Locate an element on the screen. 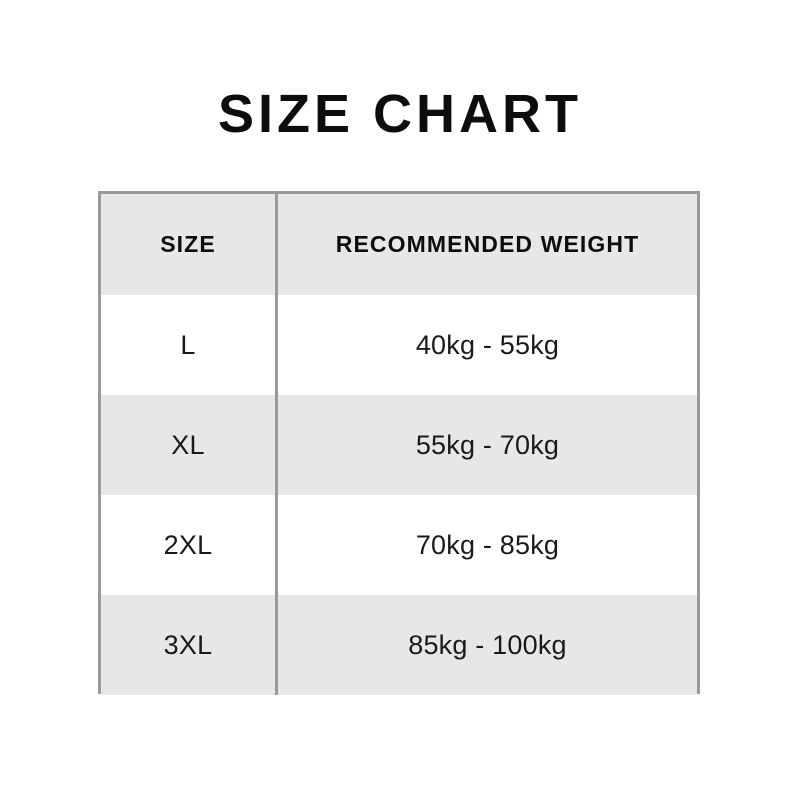  column-header-size: SIZE is located at coordinates (189, 244).